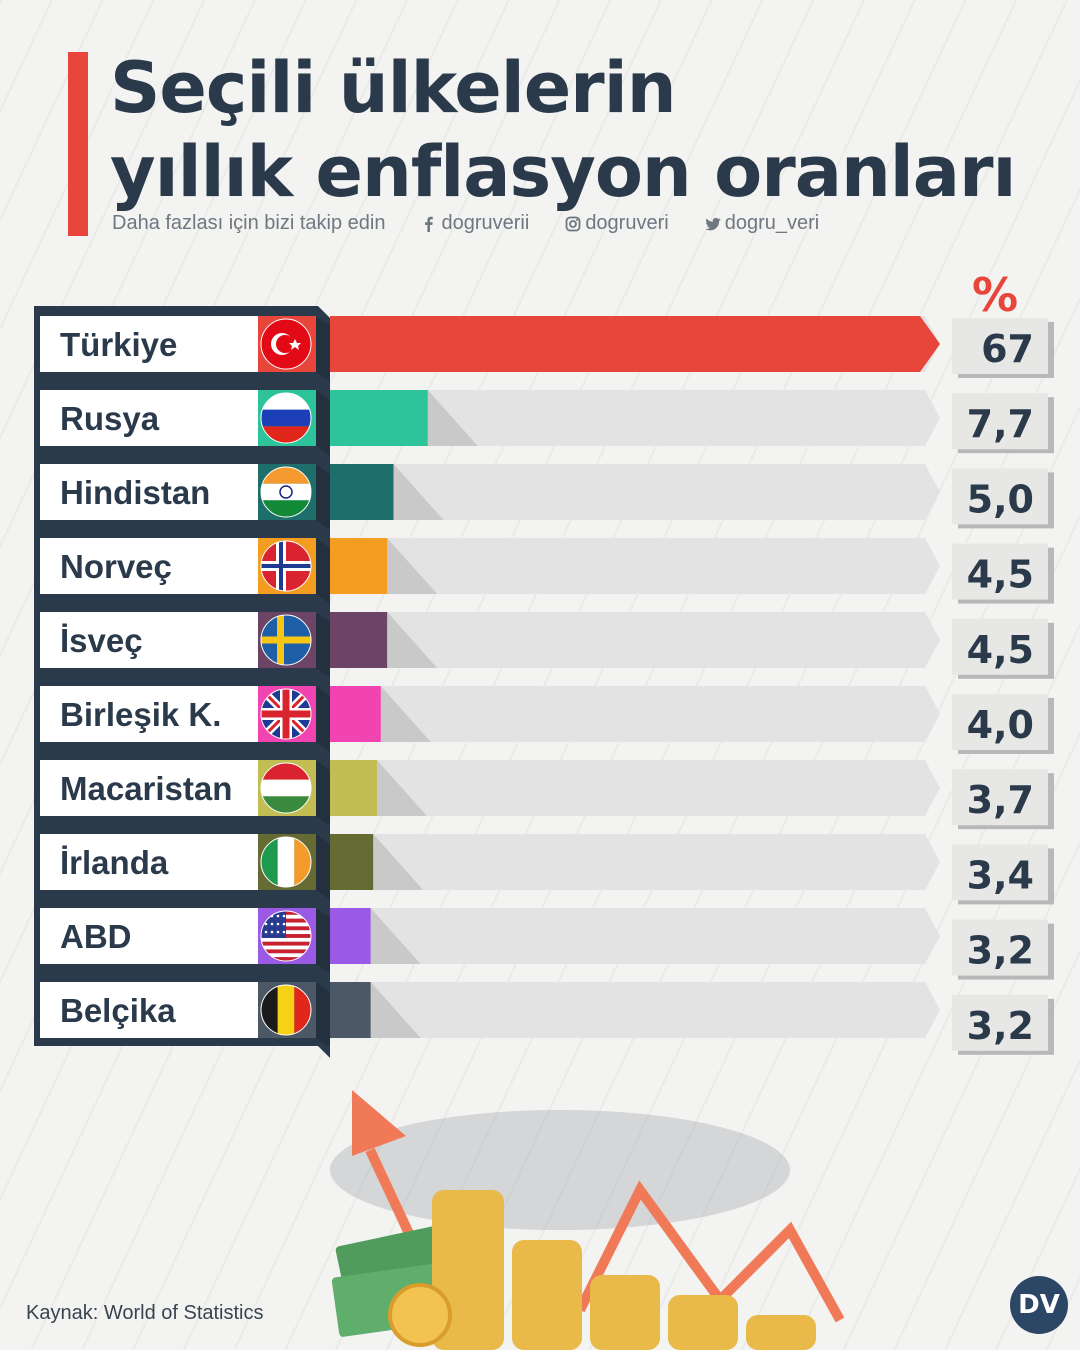 Image resolution: width=1080 pixels, height=1350 pixels. What do you see at coordinates (286, 418) in the screenshot?
I see `russia-flag-icon` at bounding box center [286, 418].